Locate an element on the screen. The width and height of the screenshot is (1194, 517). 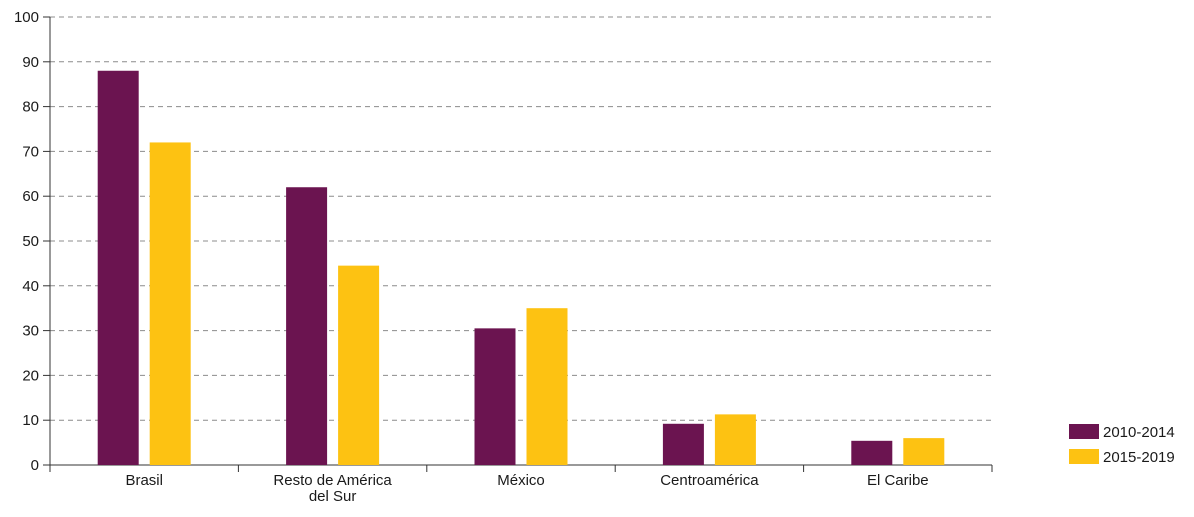
y-tick-label: 100 is located at coordinates (26, 17).